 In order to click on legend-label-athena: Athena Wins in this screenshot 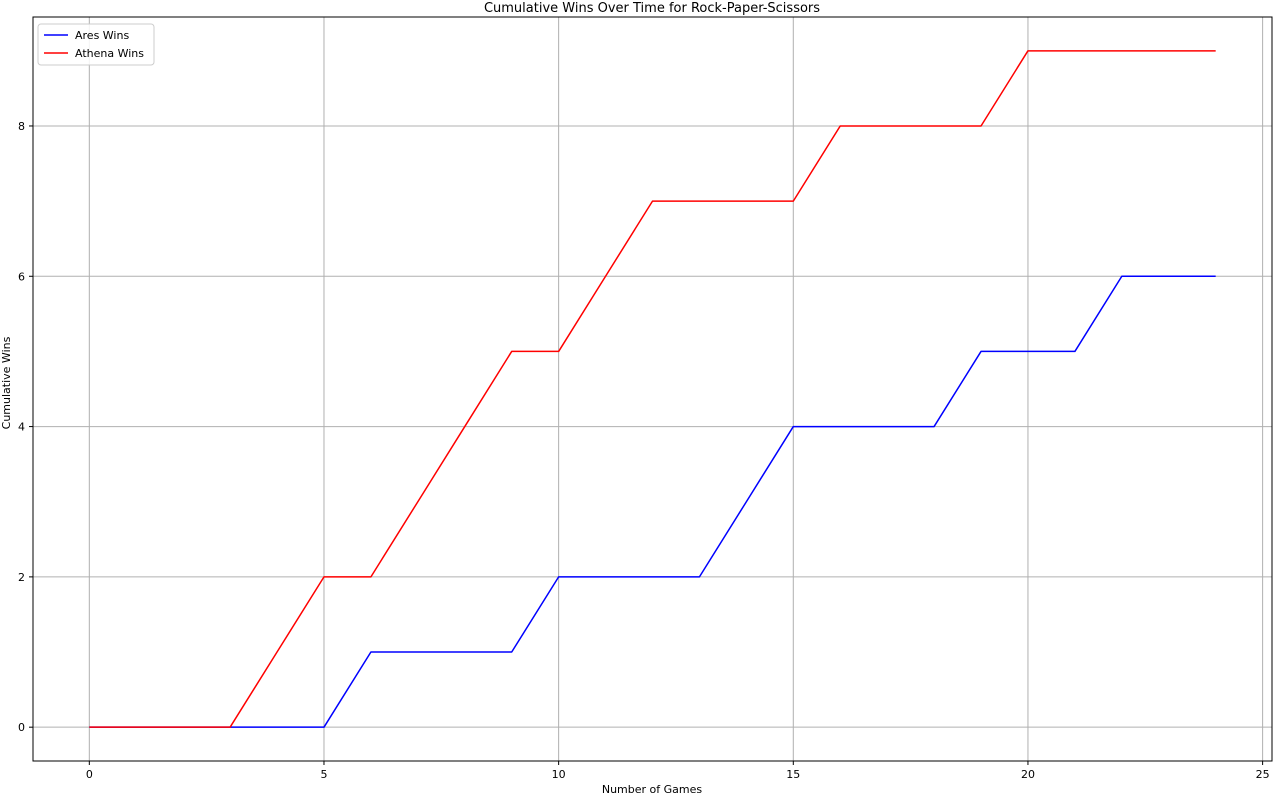, I will do `click(109, 53)`.